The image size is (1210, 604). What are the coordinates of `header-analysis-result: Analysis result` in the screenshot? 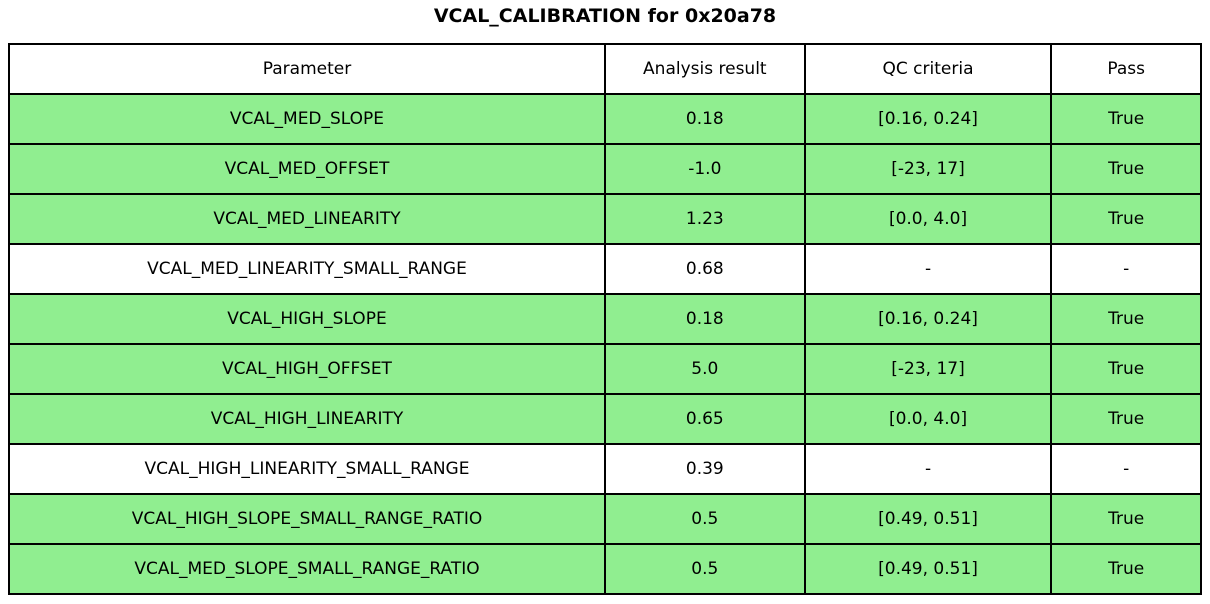 It's located at (705, 69).